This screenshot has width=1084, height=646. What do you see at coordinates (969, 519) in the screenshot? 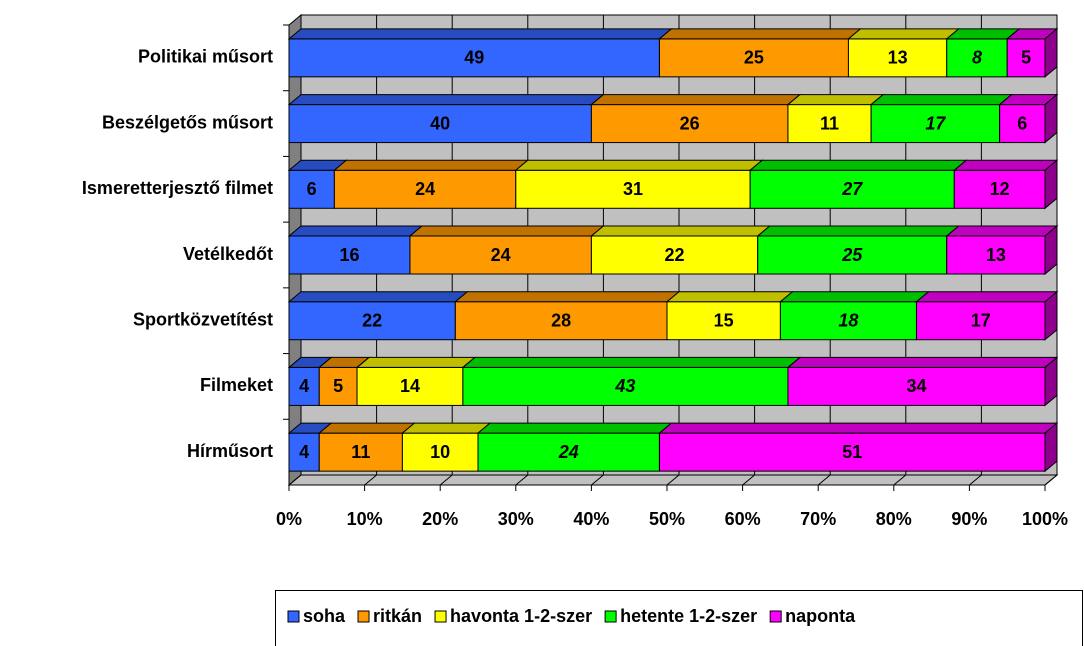
I see `x-tick-label: 90%` at bounding box center [969, 519].